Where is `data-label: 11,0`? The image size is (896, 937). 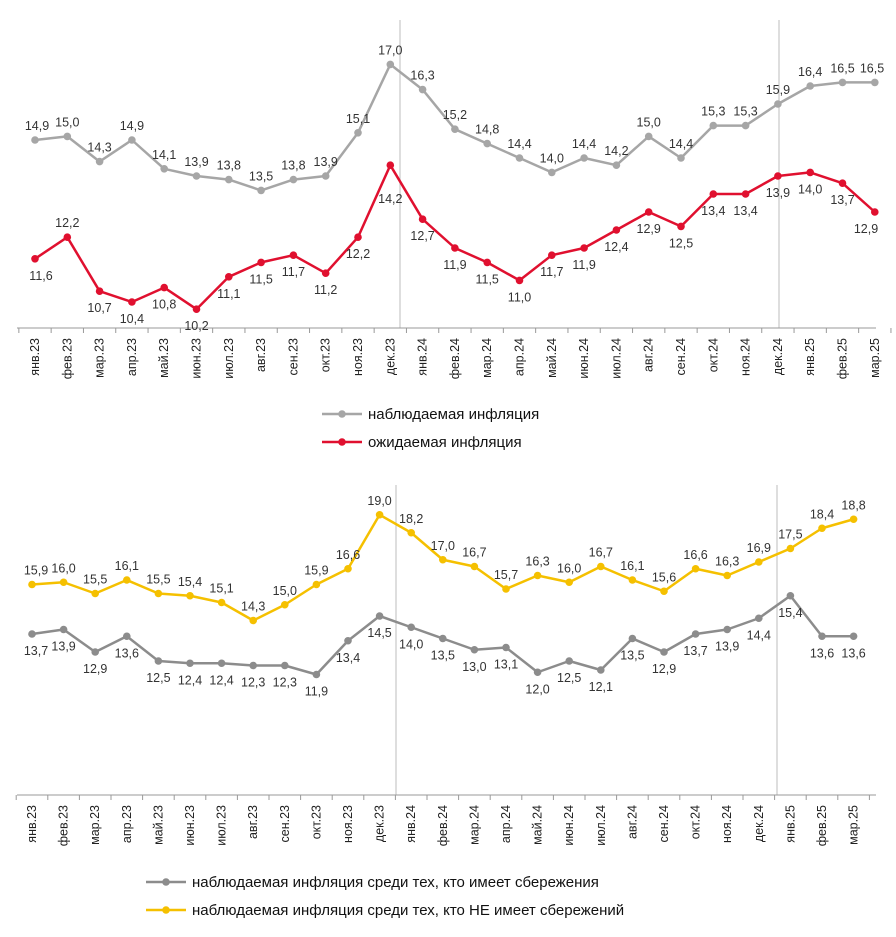
data-label: 11,0 is located at coordinates (519, 297).